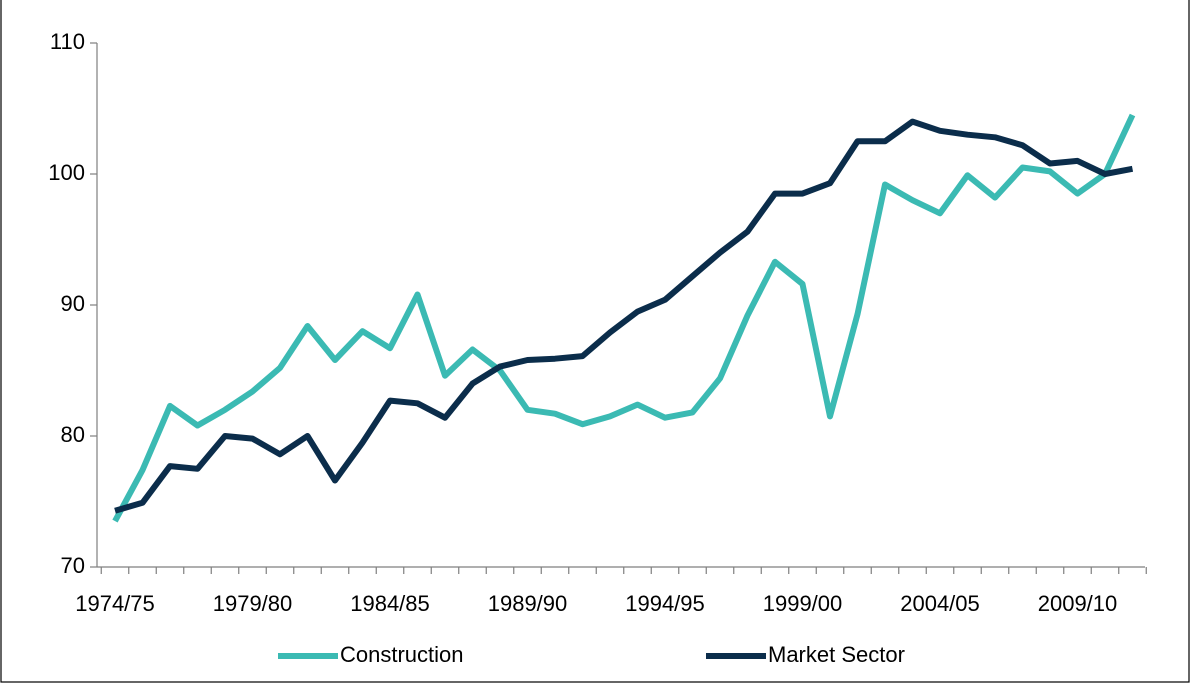 This screenshot has width=1190, height=683. I want to click on x-tick-label: 1979/80, so click(253, 603).